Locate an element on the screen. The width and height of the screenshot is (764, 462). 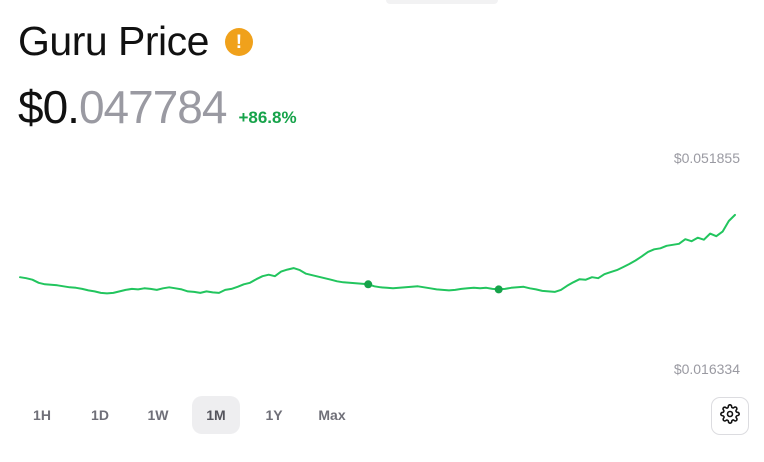
gear-icon is located at coordinates (730, 416).